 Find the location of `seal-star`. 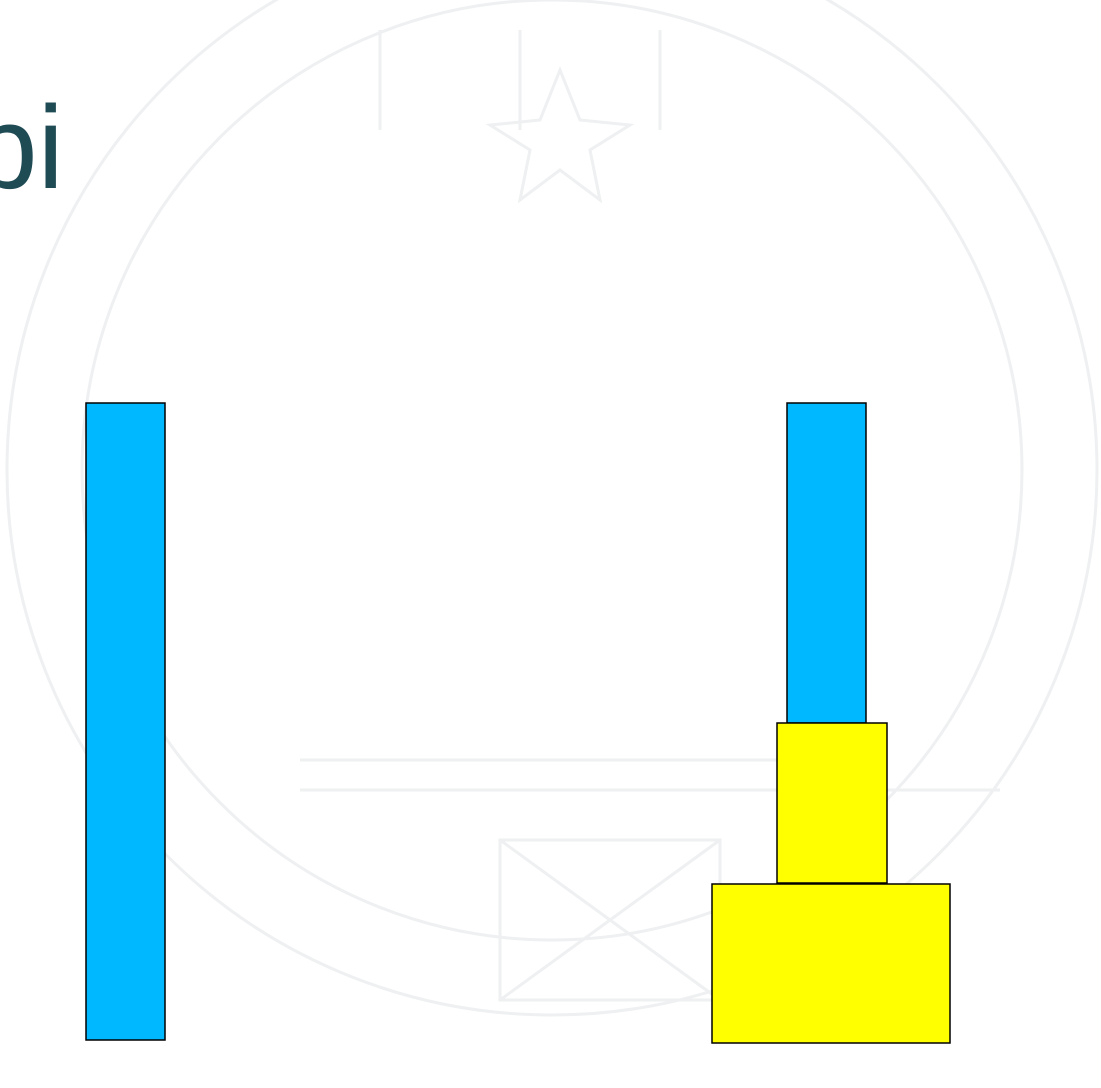

seal-star is located at coordinates (560, 134).